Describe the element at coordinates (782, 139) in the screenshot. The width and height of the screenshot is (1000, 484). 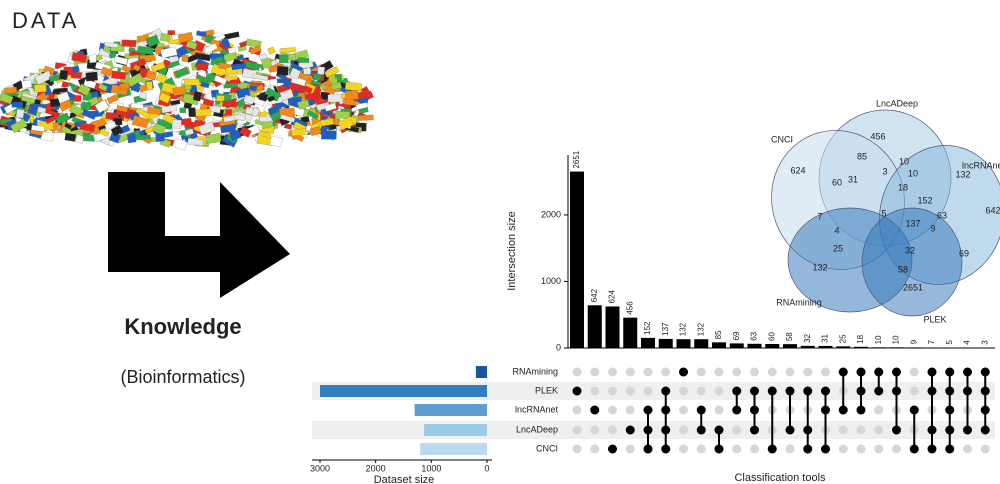
I see `venn-set-label: CNCI` at that location.